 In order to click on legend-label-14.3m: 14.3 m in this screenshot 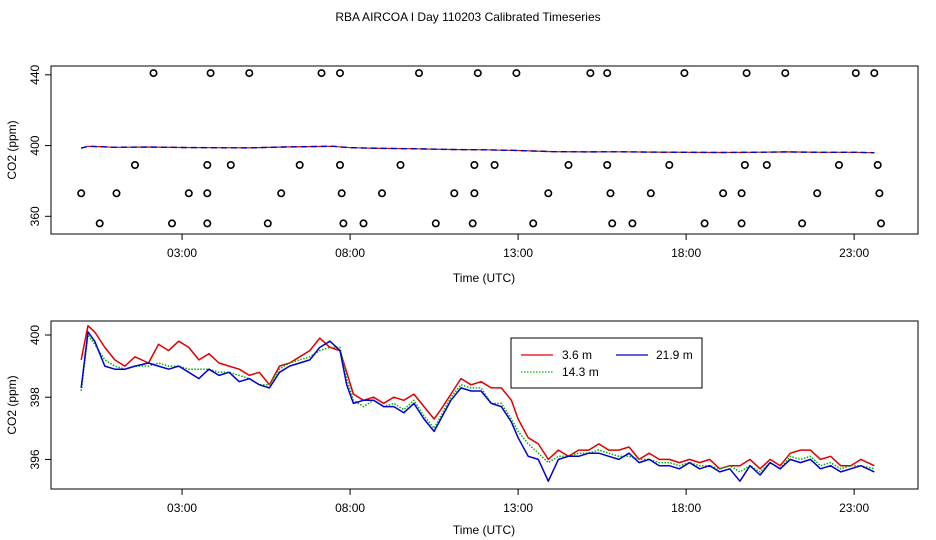, I will do `click(580, 372)`.